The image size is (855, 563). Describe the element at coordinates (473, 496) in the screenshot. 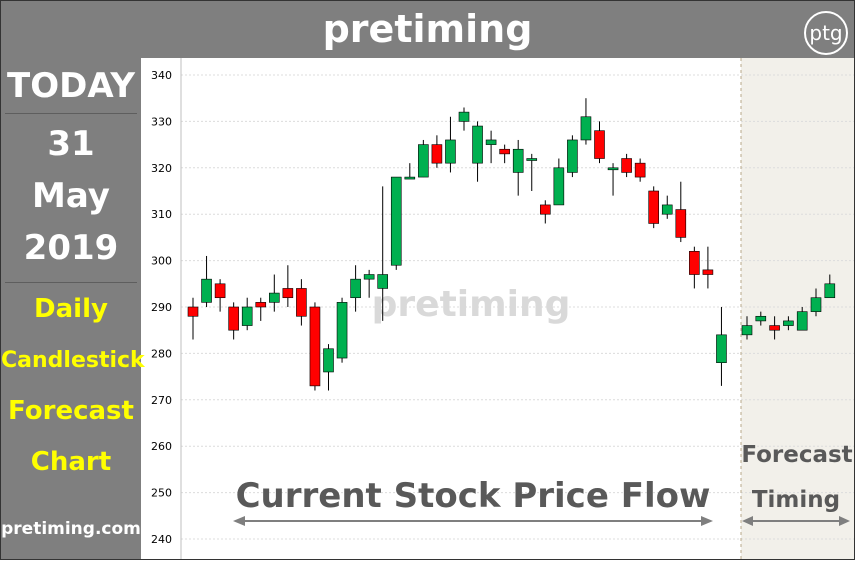

I see `current-flow-label: Current Stock Price Flow` at that location.